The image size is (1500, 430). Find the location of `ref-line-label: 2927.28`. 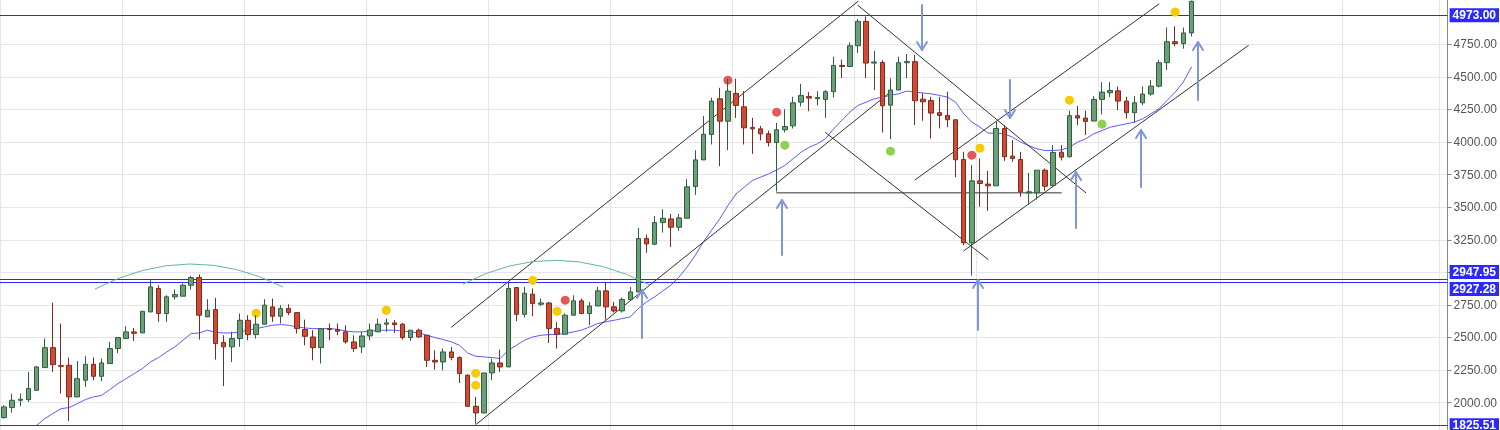

ref-line-label: 2927.28 is located at coordinates (1474, 288).